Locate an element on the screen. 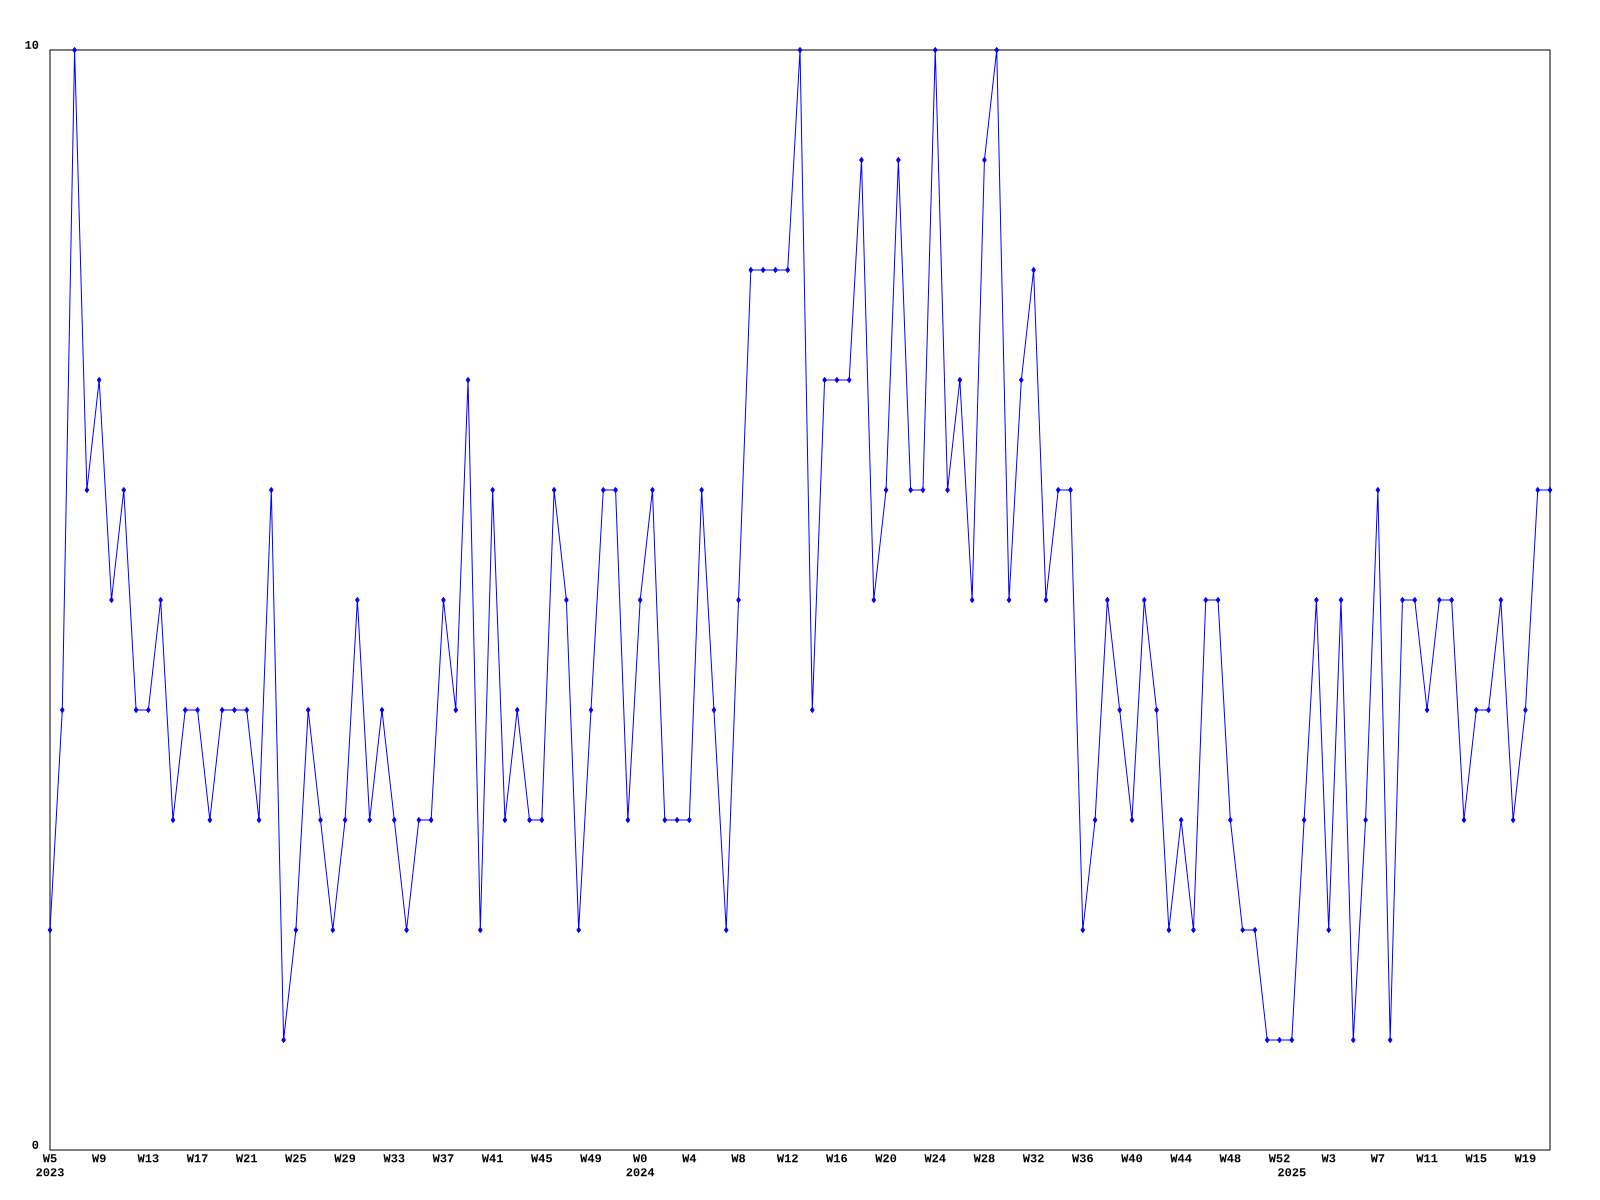 The image size is (1600, 1200). x-tick-label: W17 is located at coordinates (197, 1158).